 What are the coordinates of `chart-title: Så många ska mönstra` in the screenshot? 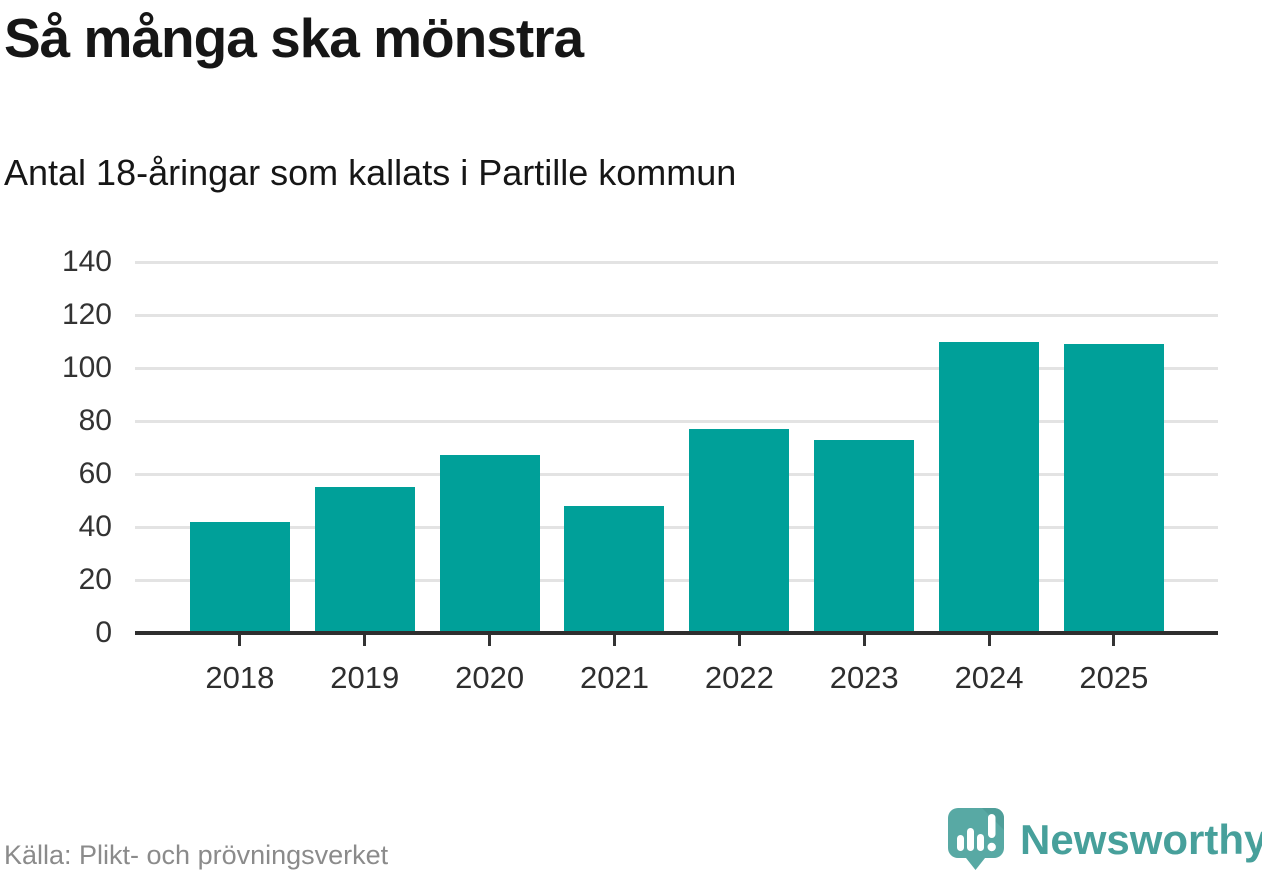 It's located at (294, 38).